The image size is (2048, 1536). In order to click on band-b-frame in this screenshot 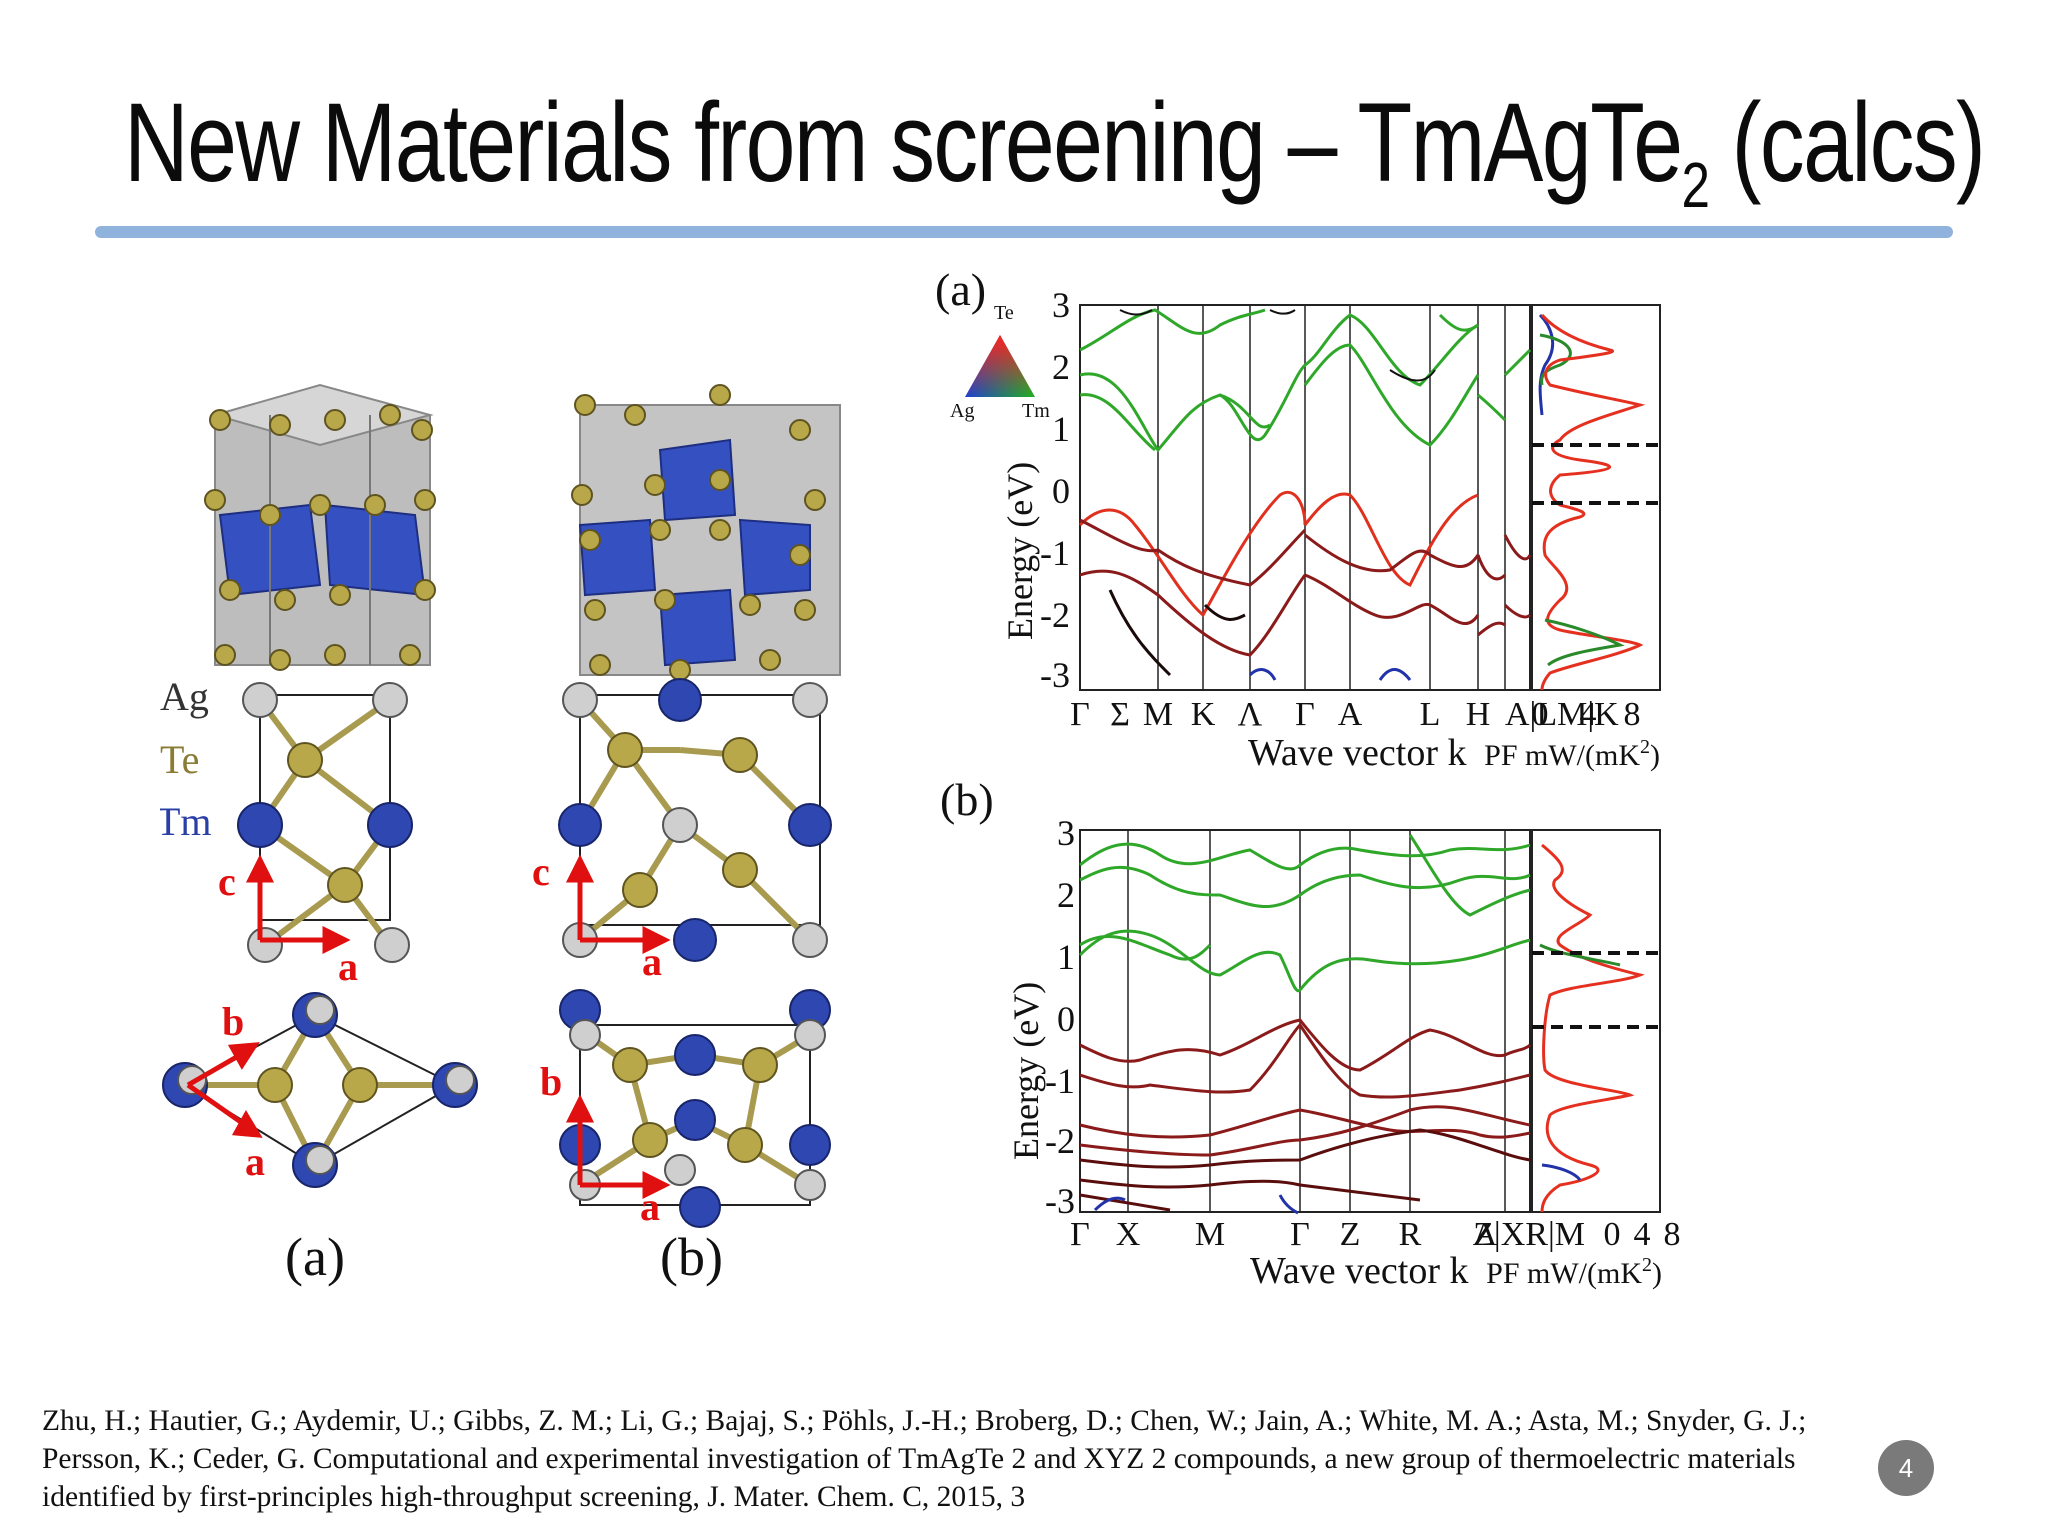, I will do `click(1305, 1021)`.